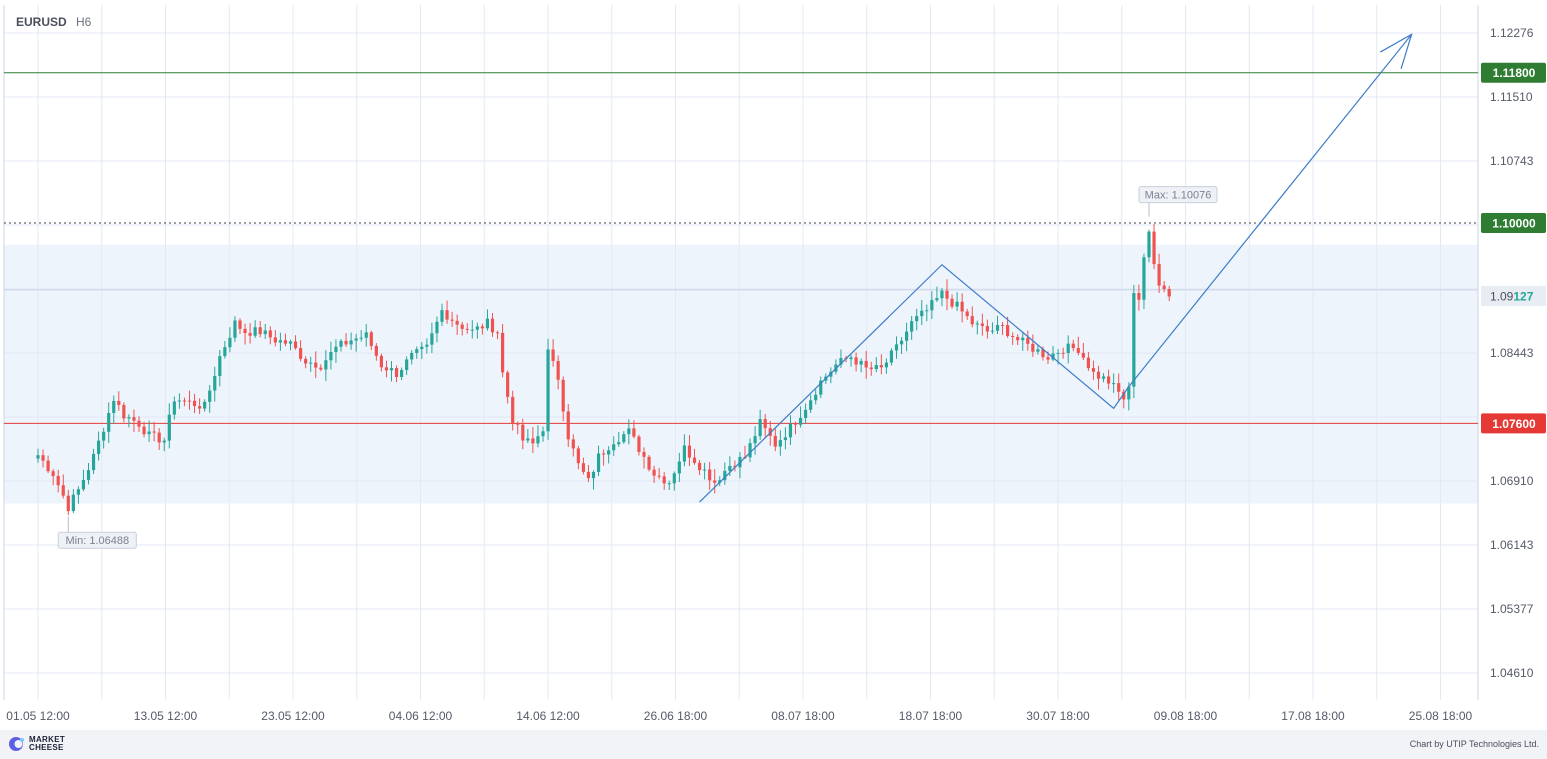 This screenshot has width=1547, height=759. Describe the element at coordinates (1512, 481) in the screenshot. I see `y-tick-label: 1.06910` at that location.